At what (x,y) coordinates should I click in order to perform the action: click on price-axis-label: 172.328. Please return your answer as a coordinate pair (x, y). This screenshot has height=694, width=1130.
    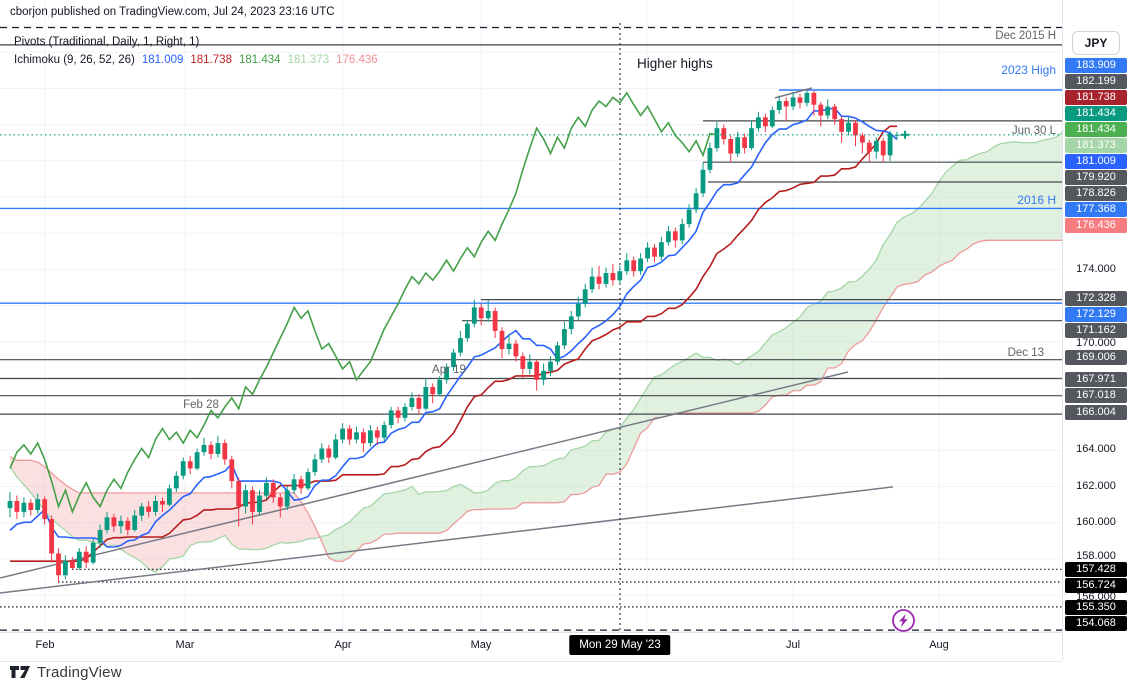
    Looking at the image, I should click on (1096, 298).